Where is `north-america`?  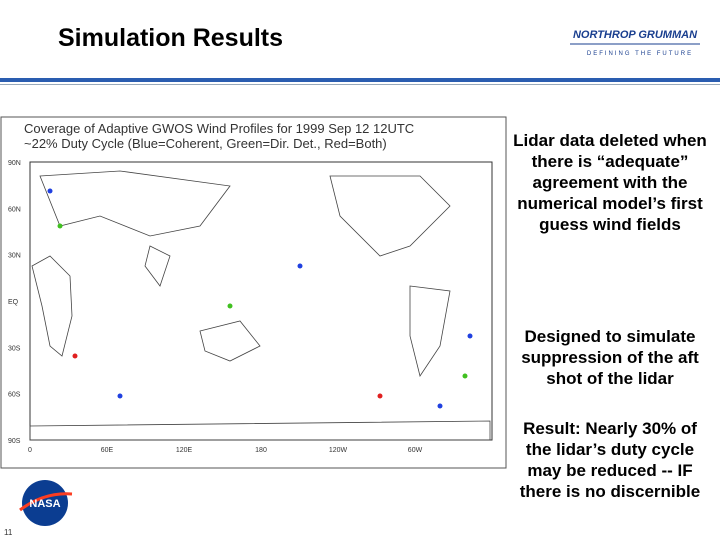 north-america is located at coordinates (390, 216).